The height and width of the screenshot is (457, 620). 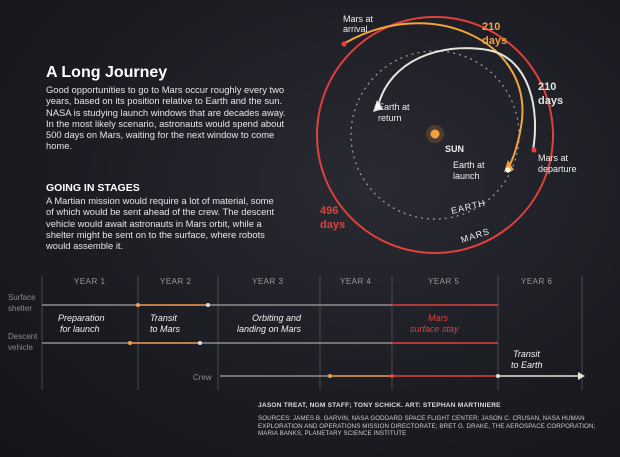 What do you see at coordinates (394, 112) in the screenshot?
I see `earth-return-label: Earth at return` at bounding box center [394, 112].